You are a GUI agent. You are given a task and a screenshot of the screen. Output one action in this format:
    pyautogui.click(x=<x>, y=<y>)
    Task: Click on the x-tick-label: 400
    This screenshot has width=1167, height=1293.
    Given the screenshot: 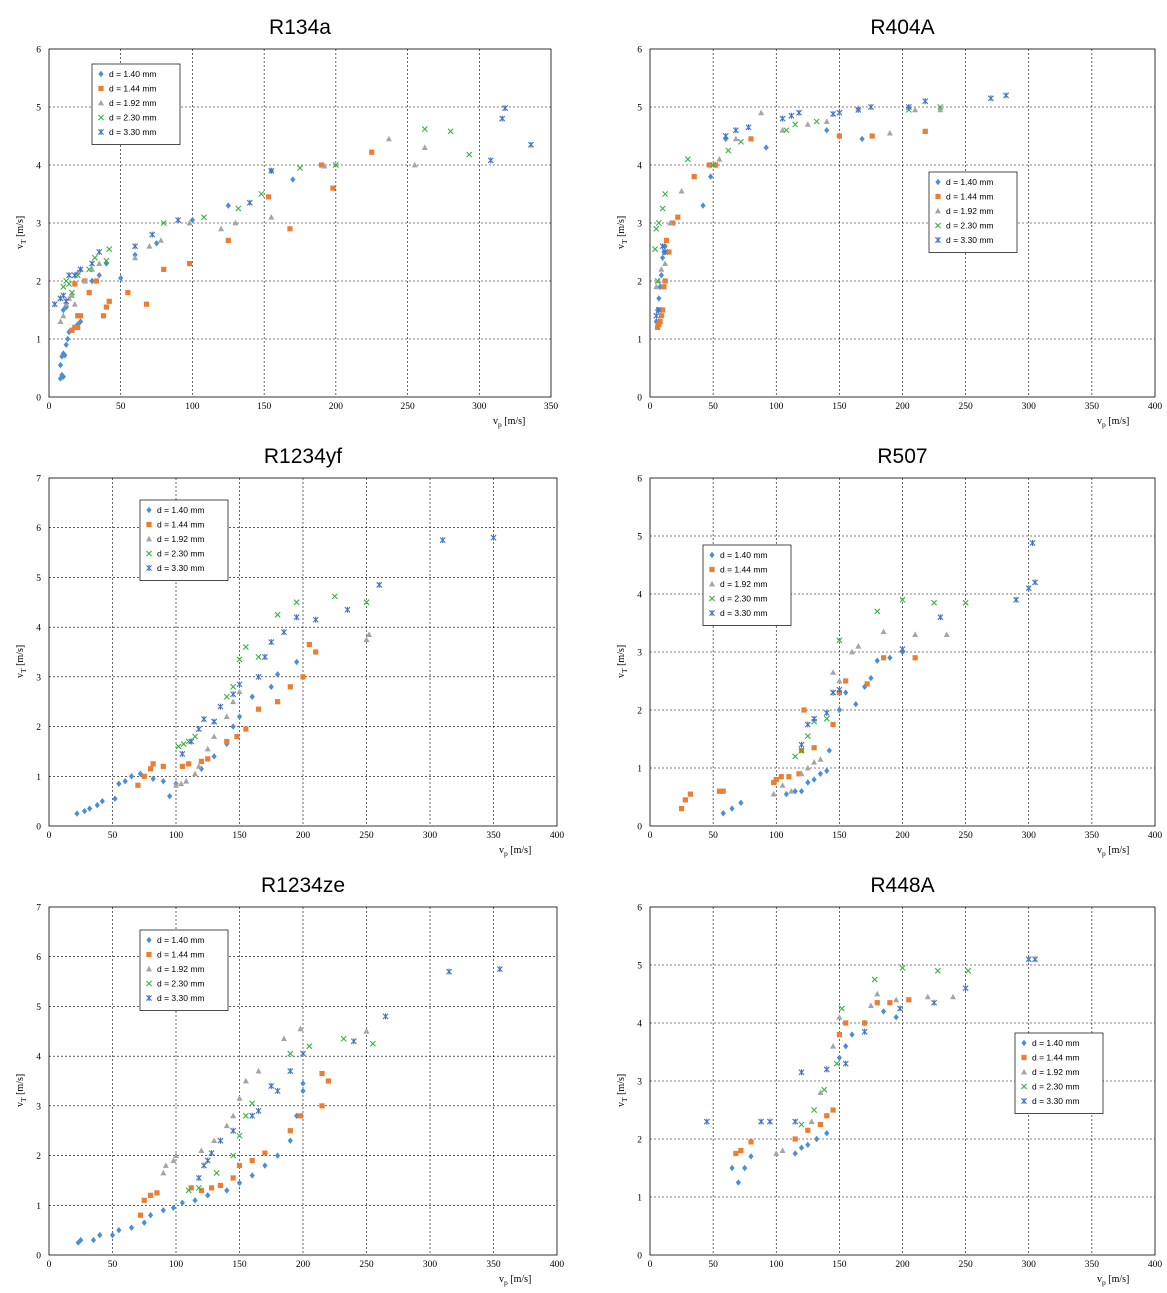 What is the action you would take?
    pyautogui.click(x=1155, y=407)
    